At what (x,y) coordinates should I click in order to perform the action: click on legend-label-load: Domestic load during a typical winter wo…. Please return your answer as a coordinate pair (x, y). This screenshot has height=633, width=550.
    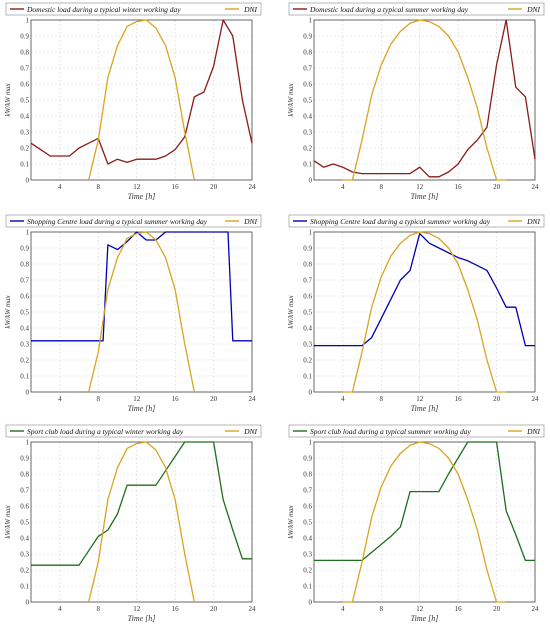
    Looking at the image, I should click on (103, 9).